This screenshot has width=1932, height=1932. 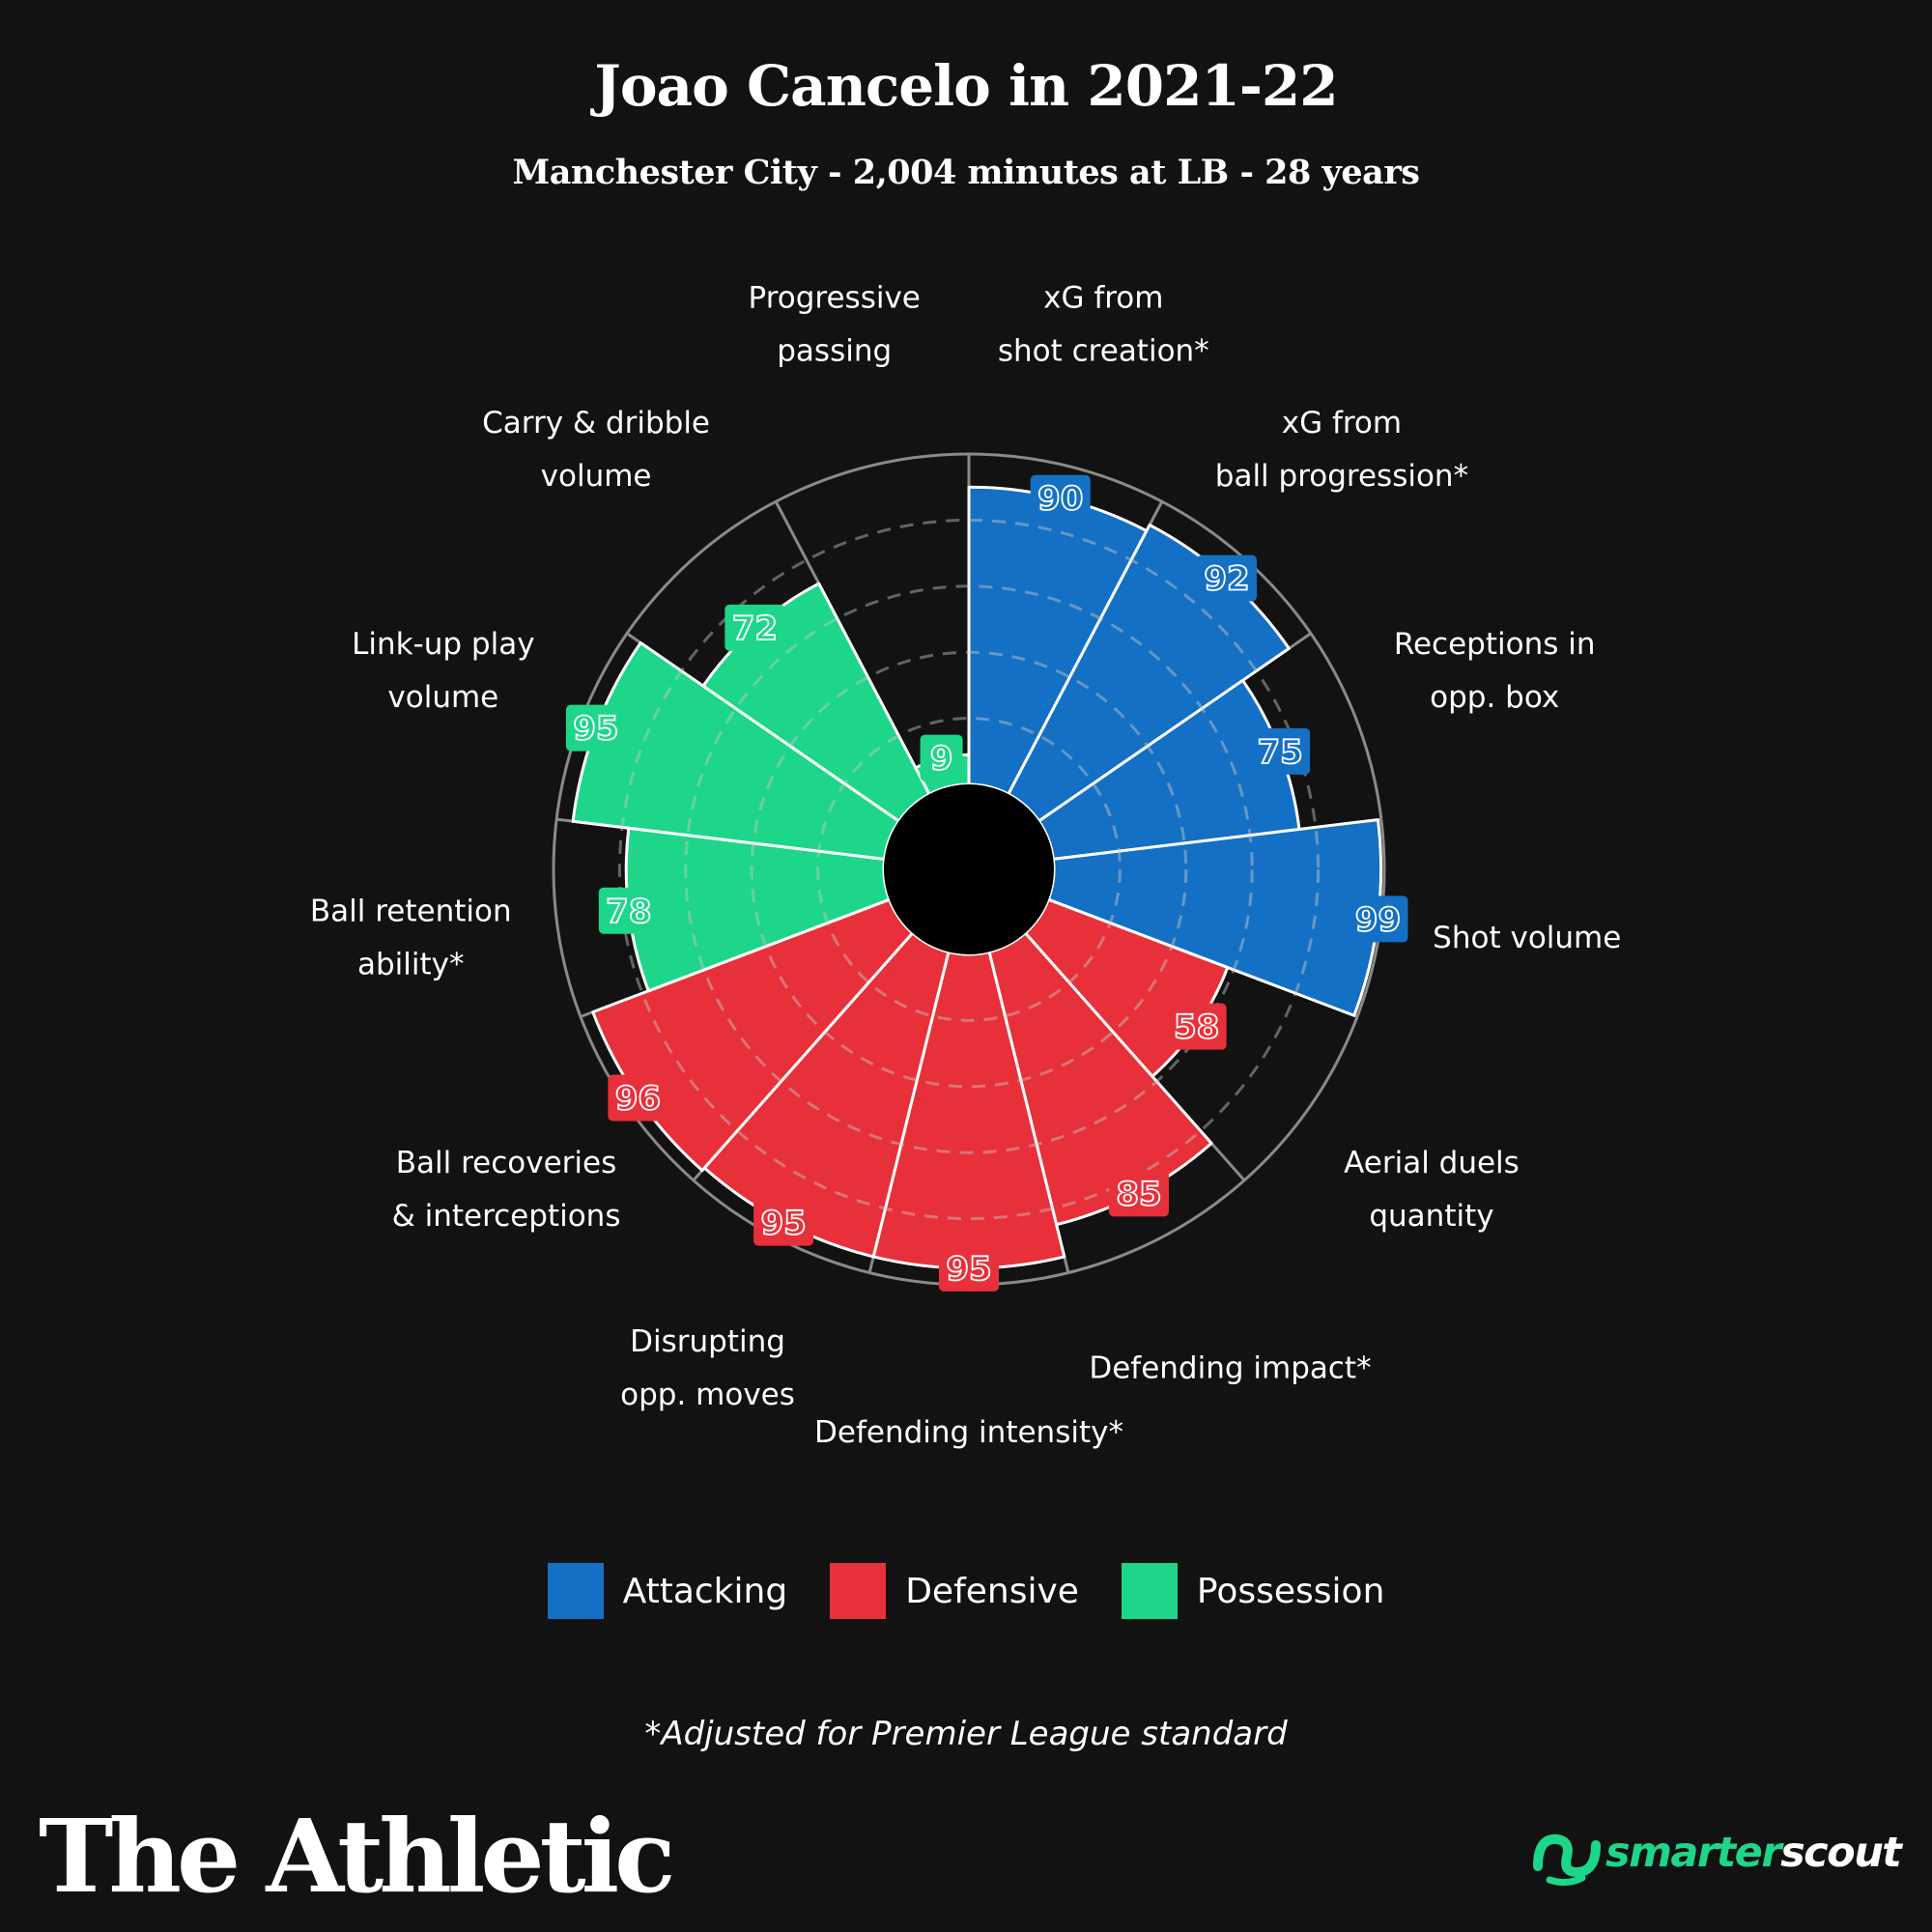 What do you see at coordinates (1567, 1860) in the screenshot?
I see `smarterscout-icon` at bounding box center [1567, 1860].